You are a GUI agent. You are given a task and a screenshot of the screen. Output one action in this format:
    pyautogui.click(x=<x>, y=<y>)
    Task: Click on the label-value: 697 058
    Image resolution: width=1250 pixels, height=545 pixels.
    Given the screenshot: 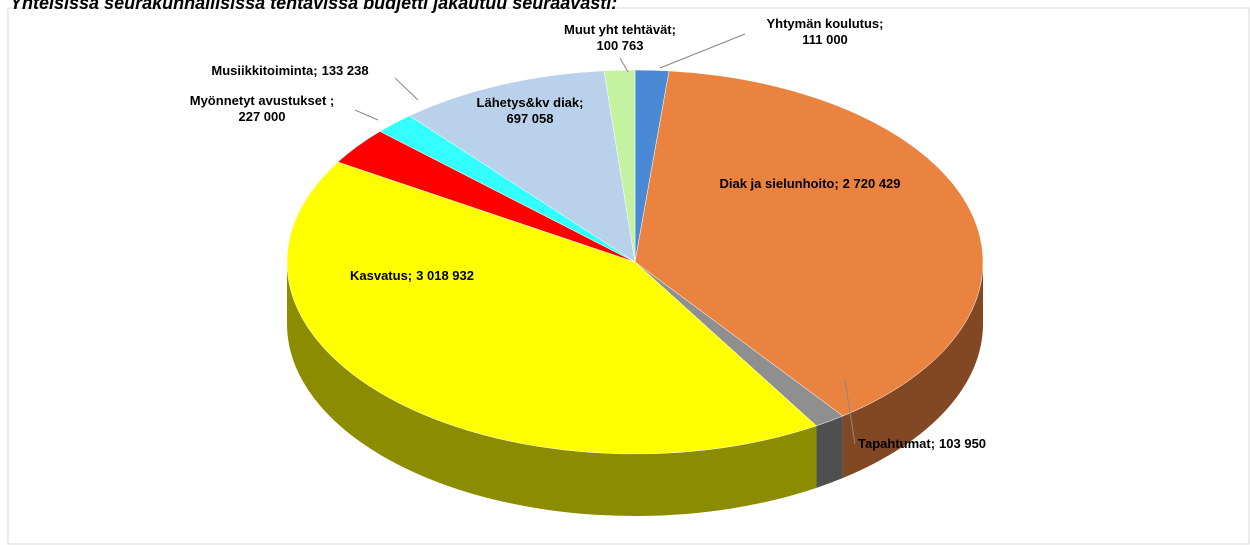 What is the action you would take?
    pyautogui.click(x=530, y=118)
    